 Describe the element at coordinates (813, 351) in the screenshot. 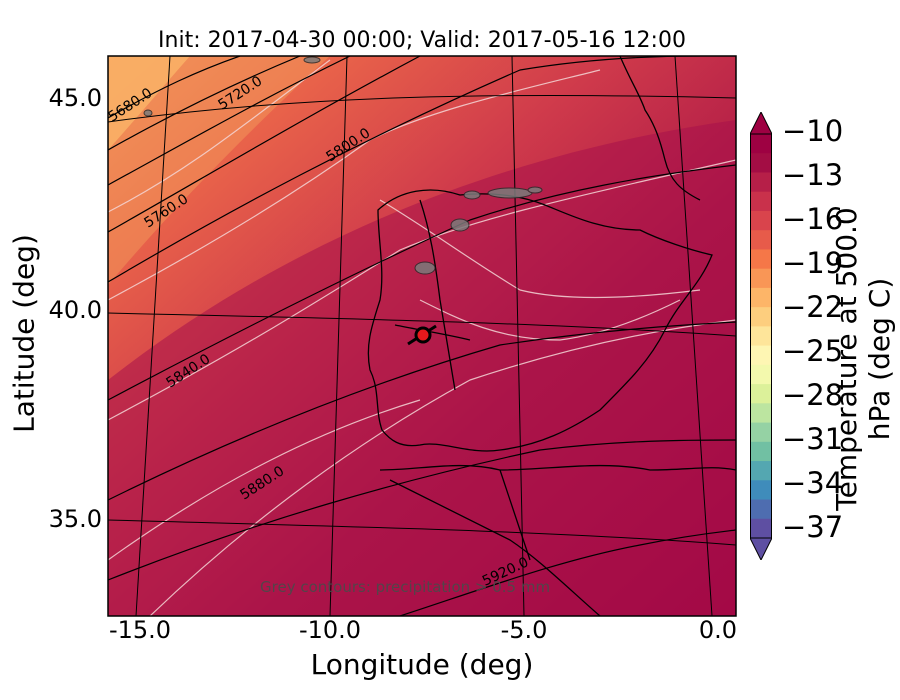

I see `colorbar-tick: −25` at that location.